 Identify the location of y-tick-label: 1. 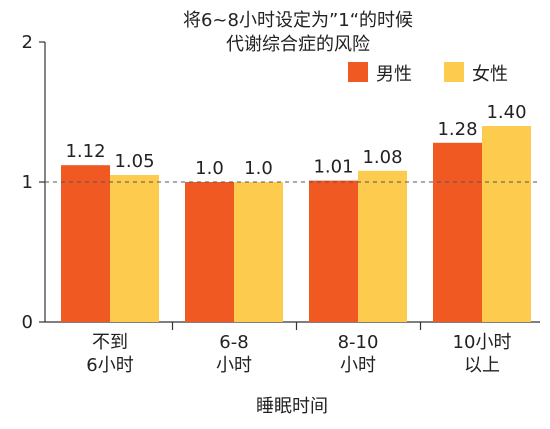
(27, 182).